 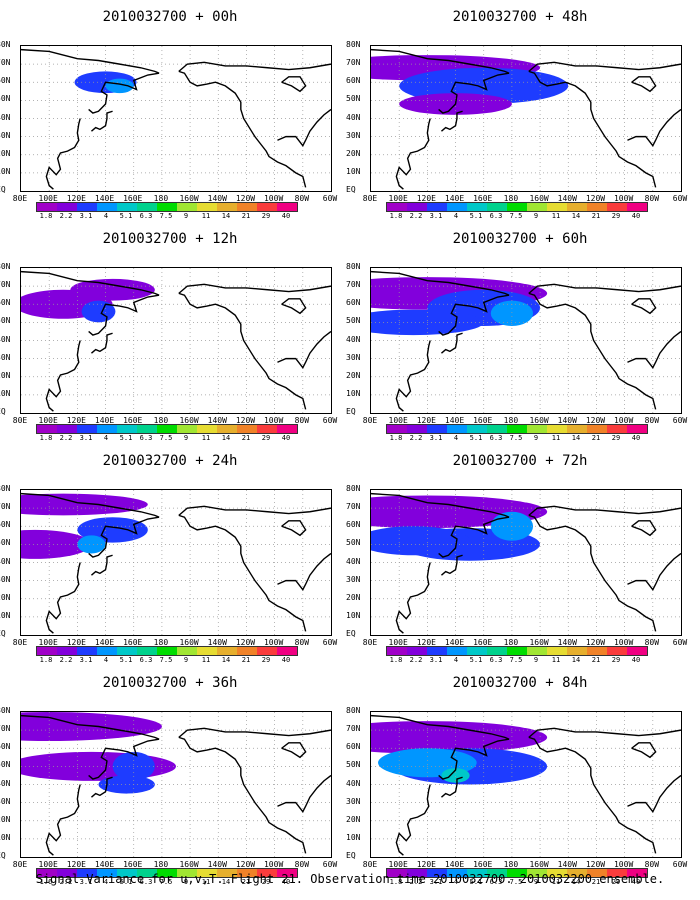 What do you see at coordinates (416, 660) in the screenshot?
I see `colorbar-label: 2.2` at bounding box center [416, 660].